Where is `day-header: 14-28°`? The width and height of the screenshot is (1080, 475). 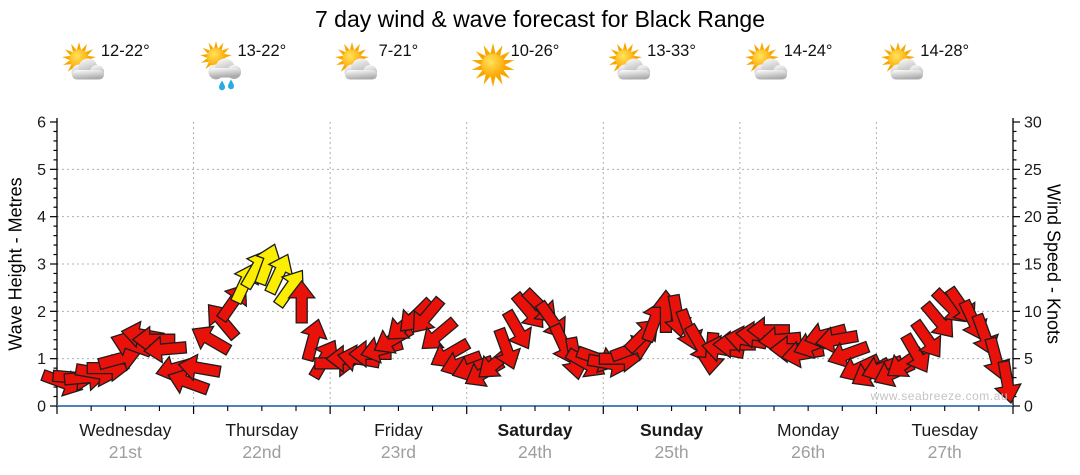 day-header: 14-28° is located at coordinates (944, 80).